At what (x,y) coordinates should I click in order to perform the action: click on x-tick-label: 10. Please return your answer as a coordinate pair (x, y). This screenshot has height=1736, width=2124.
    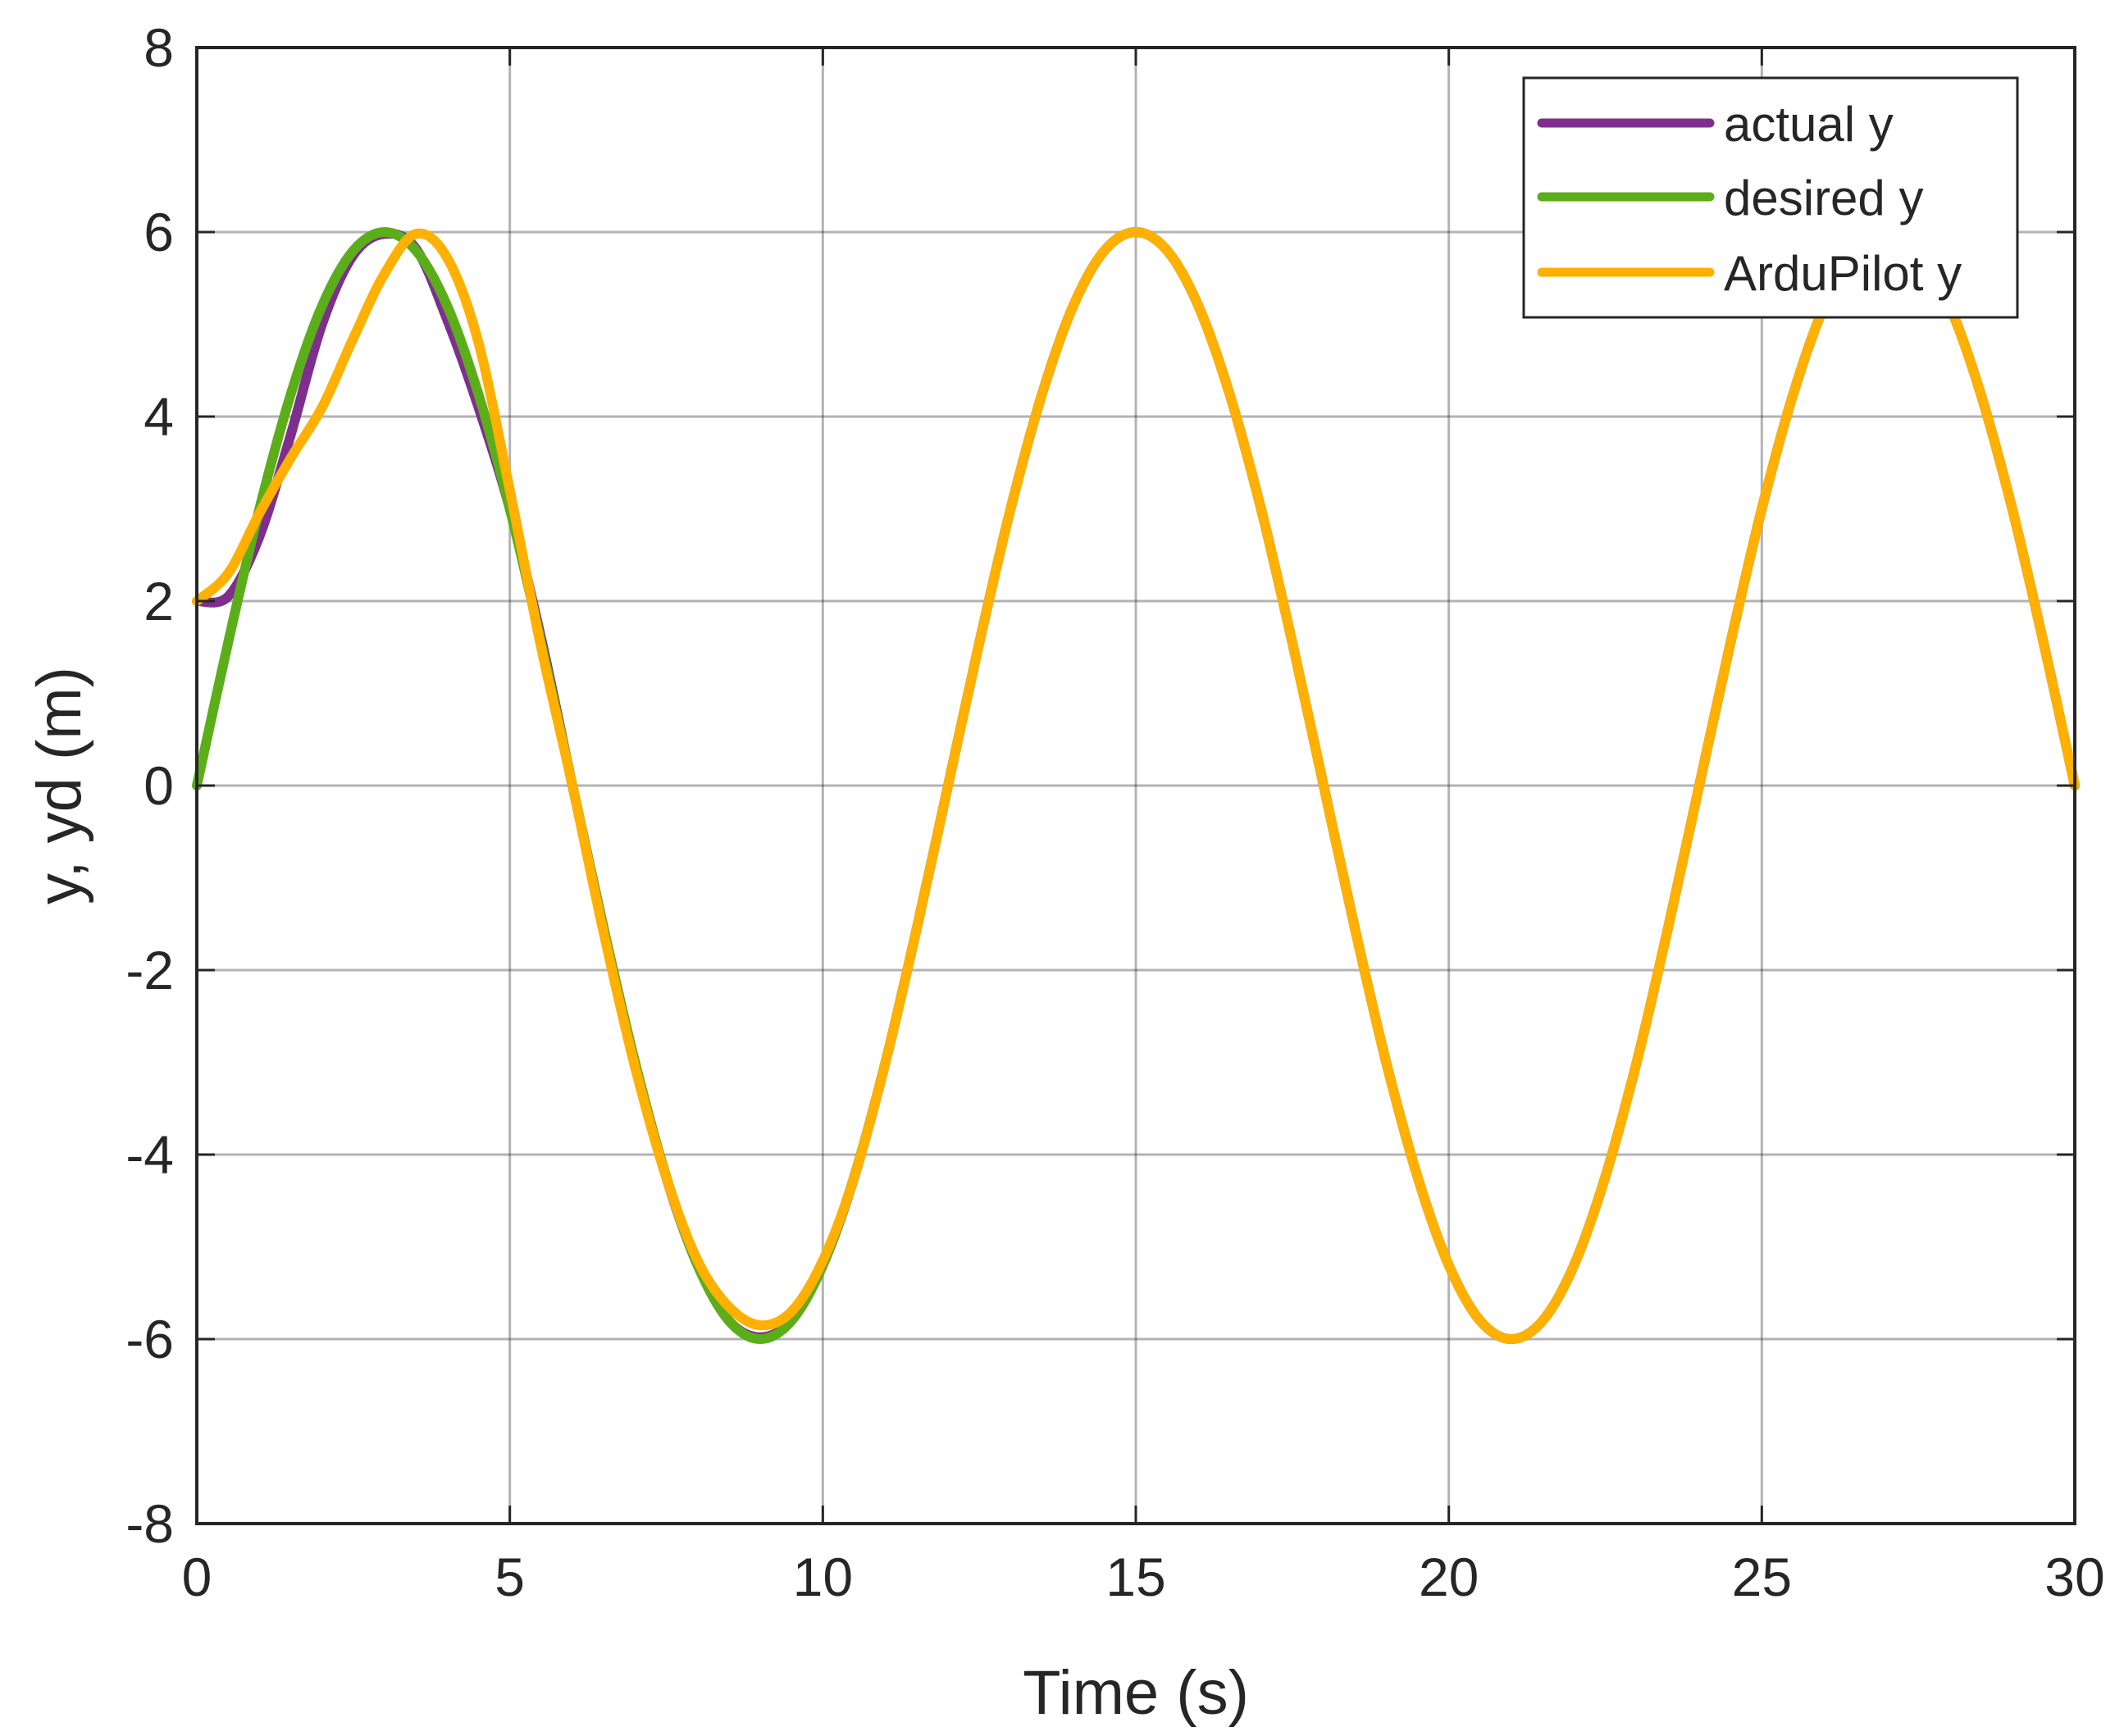
    Looking at the image, I should click on (823, 1577).